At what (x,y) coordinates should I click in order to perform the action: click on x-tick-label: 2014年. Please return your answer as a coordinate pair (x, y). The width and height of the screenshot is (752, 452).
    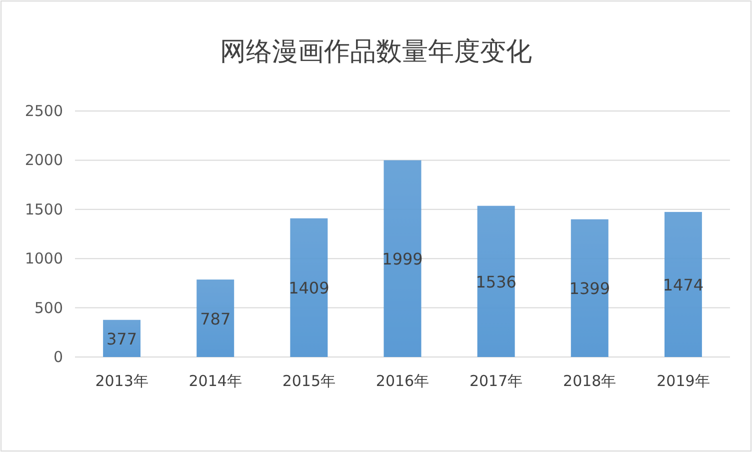
    Looking at the image, I should click on (215, 381).